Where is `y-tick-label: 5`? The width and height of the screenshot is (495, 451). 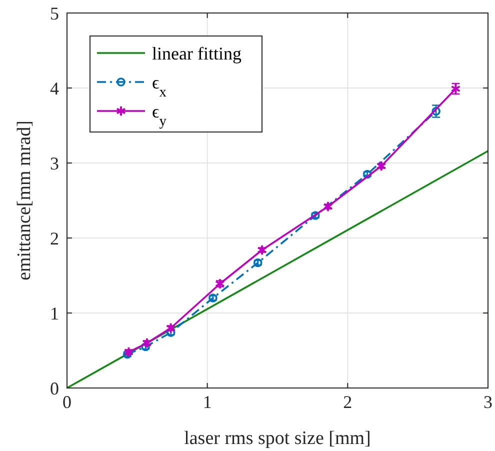
y-tick-label: 5 is located at coordinates (54, 13).